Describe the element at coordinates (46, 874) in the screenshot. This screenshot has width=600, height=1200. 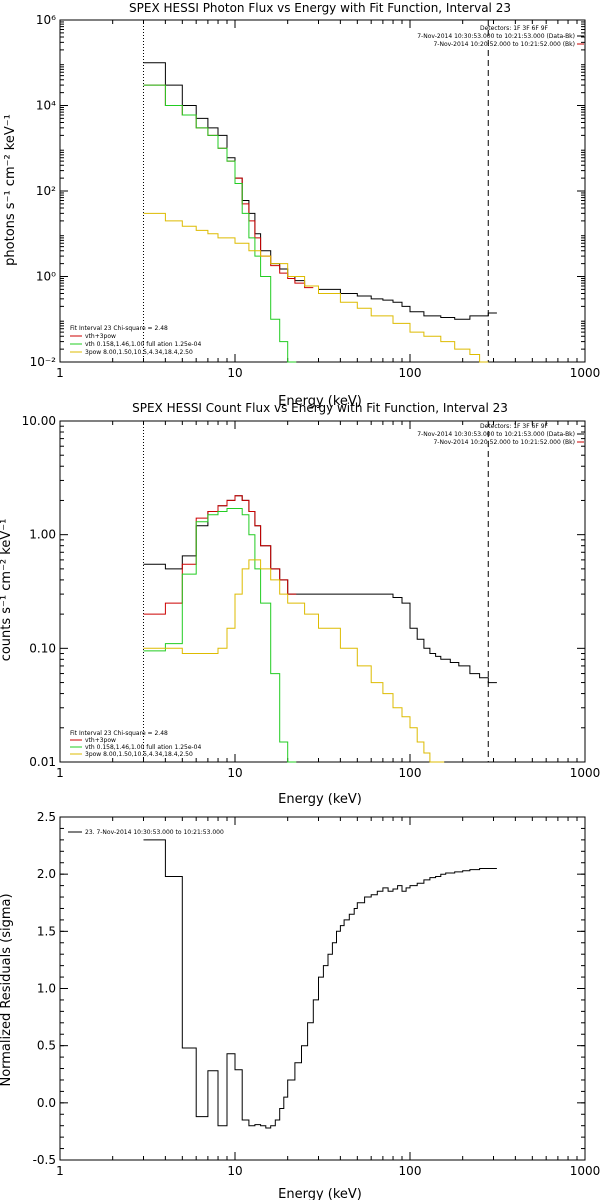
I see `y-tick-label: 2.0` at that location.